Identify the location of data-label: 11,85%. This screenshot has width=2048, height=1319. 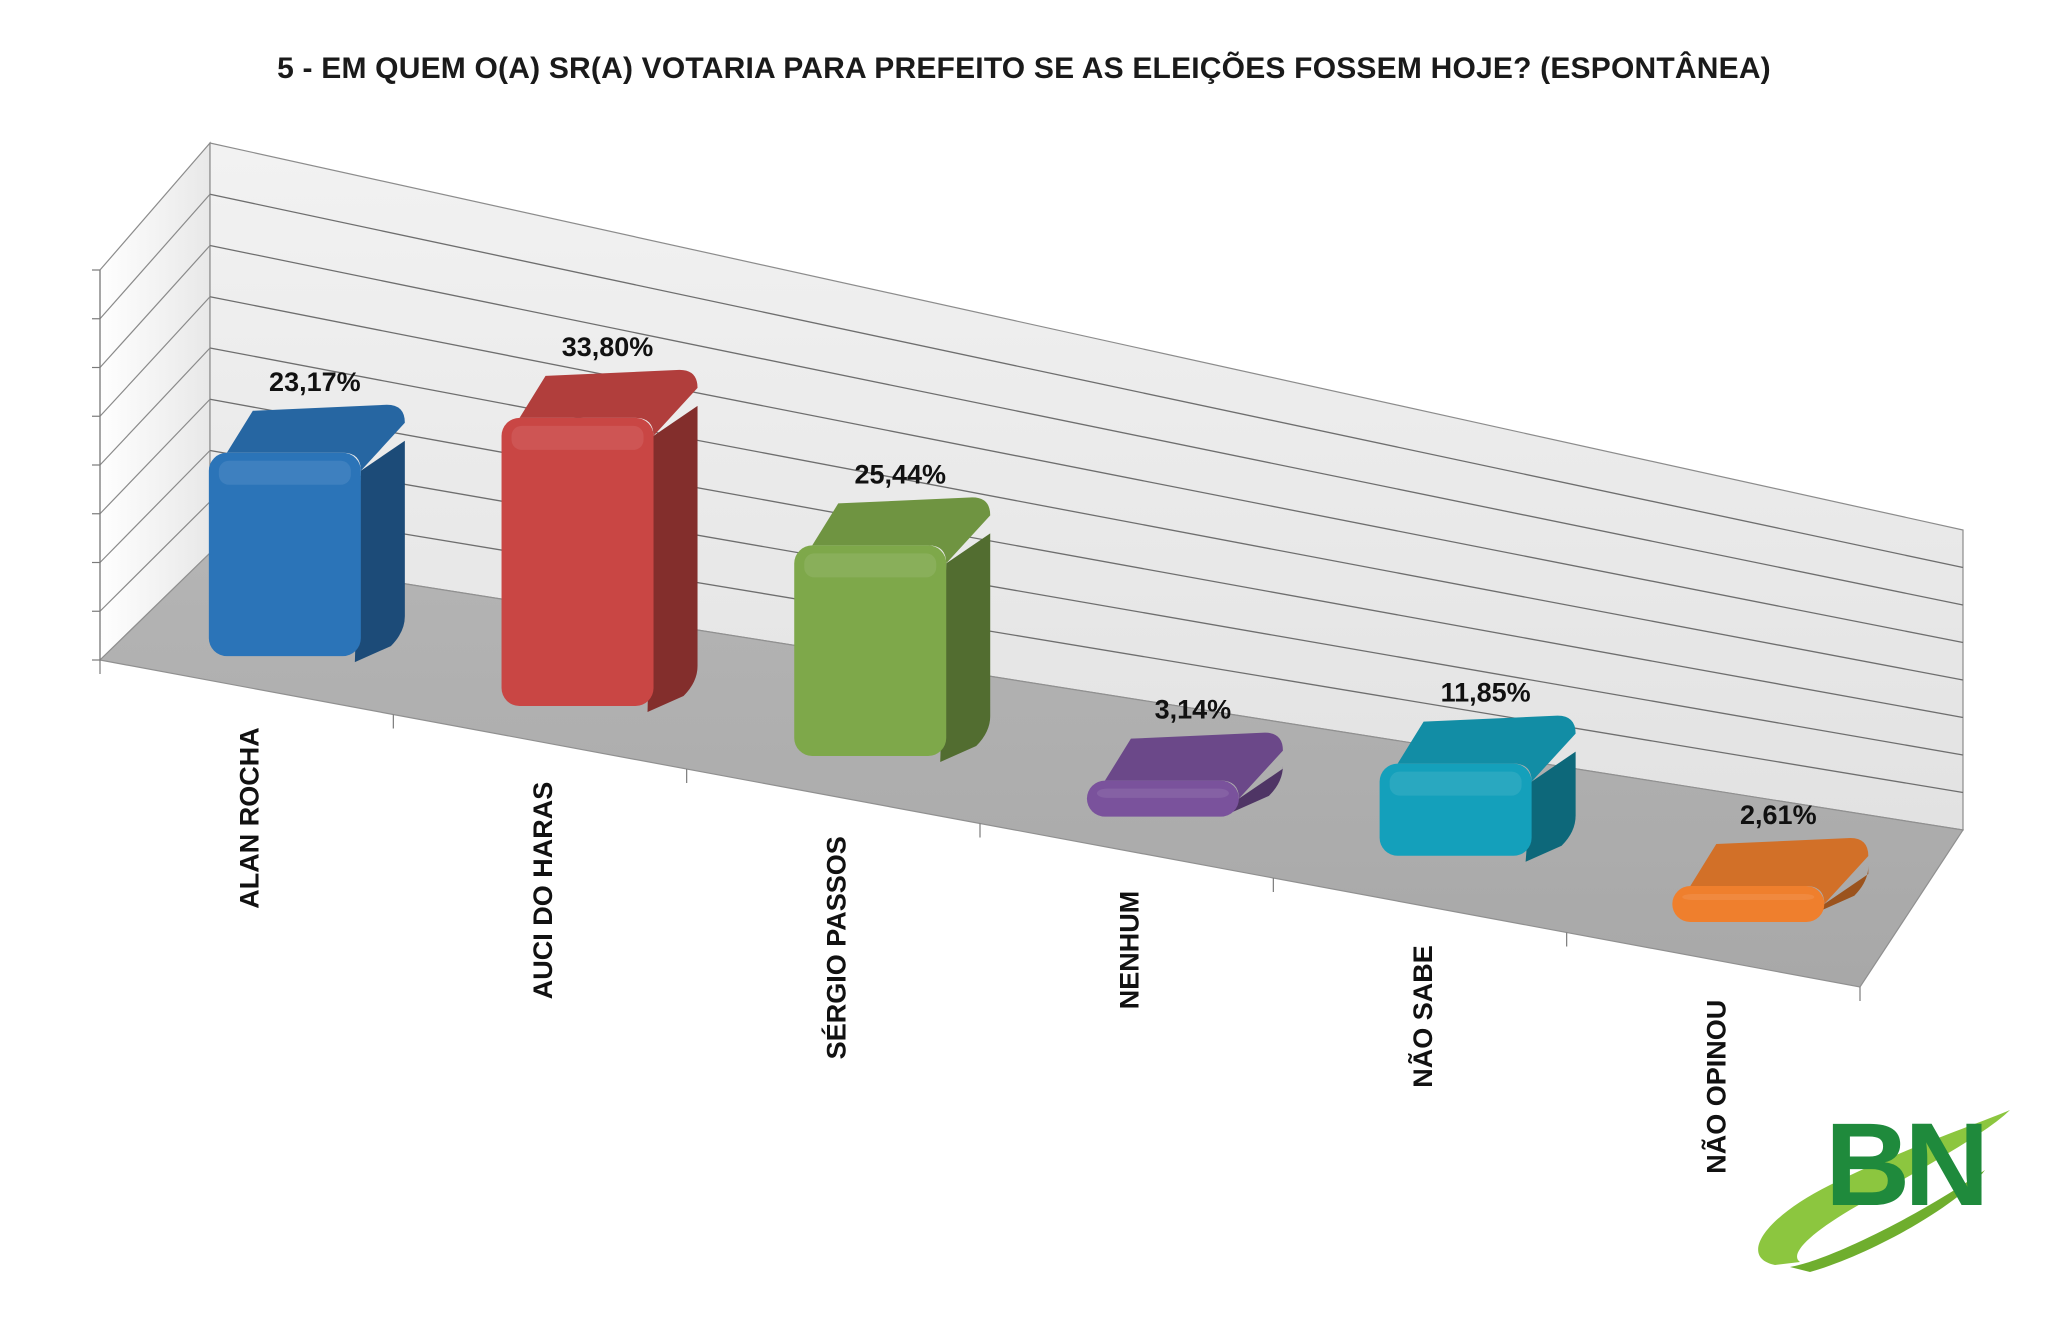
(1486, 693).